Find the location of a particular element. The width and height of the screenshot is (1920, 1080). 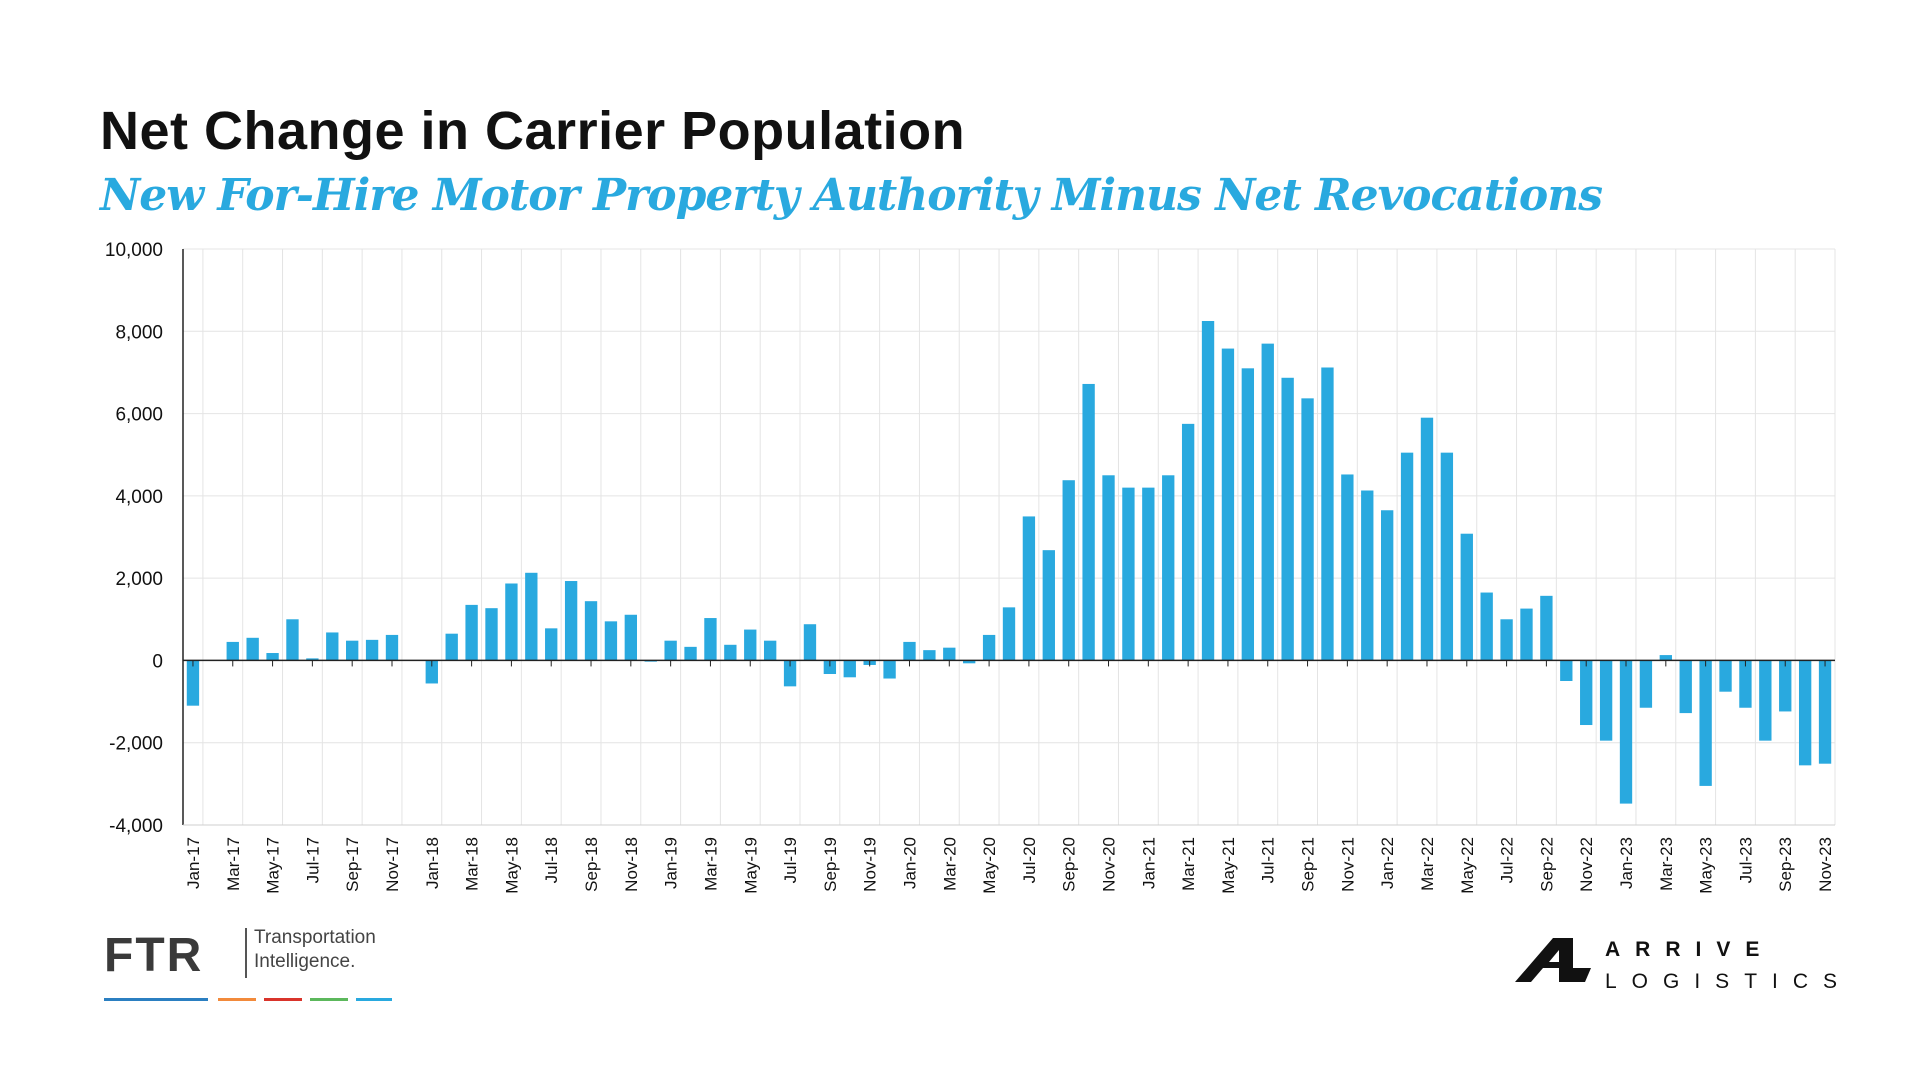

y-tick-label: -4,000 is located at coordinates (136, 826).